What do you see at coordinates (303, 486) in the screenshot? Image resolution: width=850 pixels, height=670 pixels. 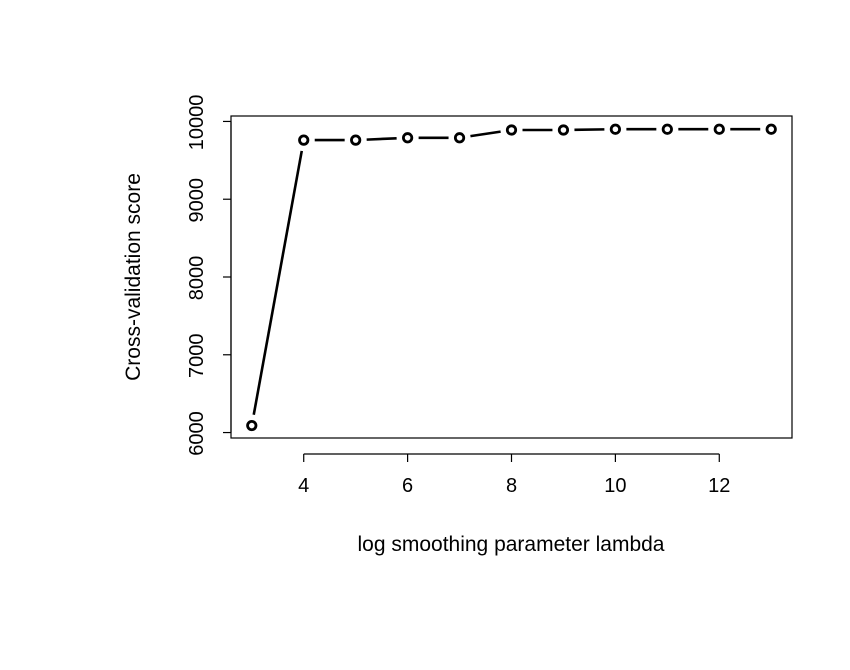 I see `x-tick-label: 4` at bounding box center [303, 486].